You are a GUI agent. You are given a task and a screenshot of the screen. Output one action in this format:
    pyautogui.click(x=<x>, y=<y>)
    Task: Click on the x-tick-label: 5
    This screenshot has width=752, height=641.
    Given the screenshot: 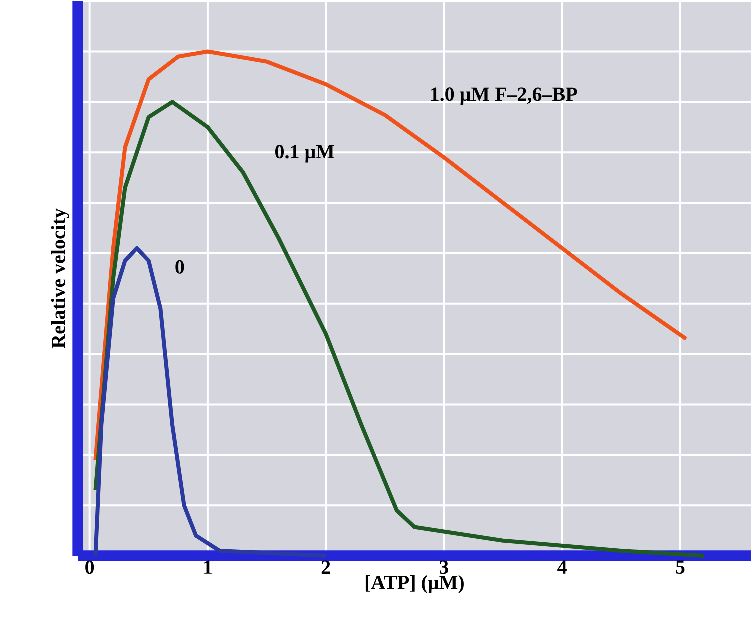 What is the action you would take?
    pyautogui.click(x=680, y=567)
    